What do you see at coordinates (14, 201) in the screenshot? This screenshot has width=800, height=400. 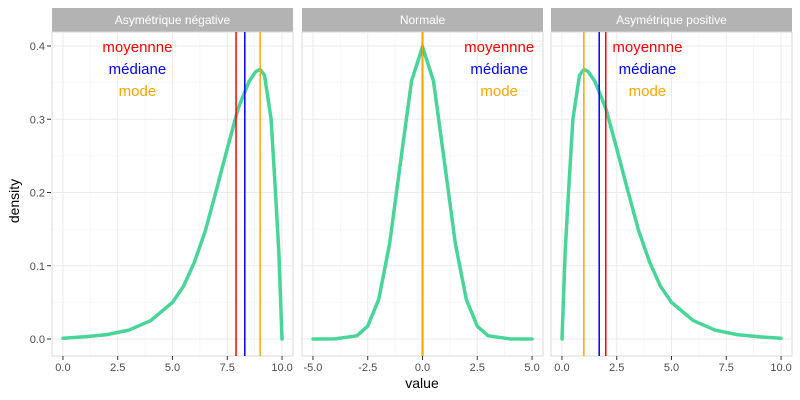 I see `y-axis-title: density` at bounding box center [14, 201].